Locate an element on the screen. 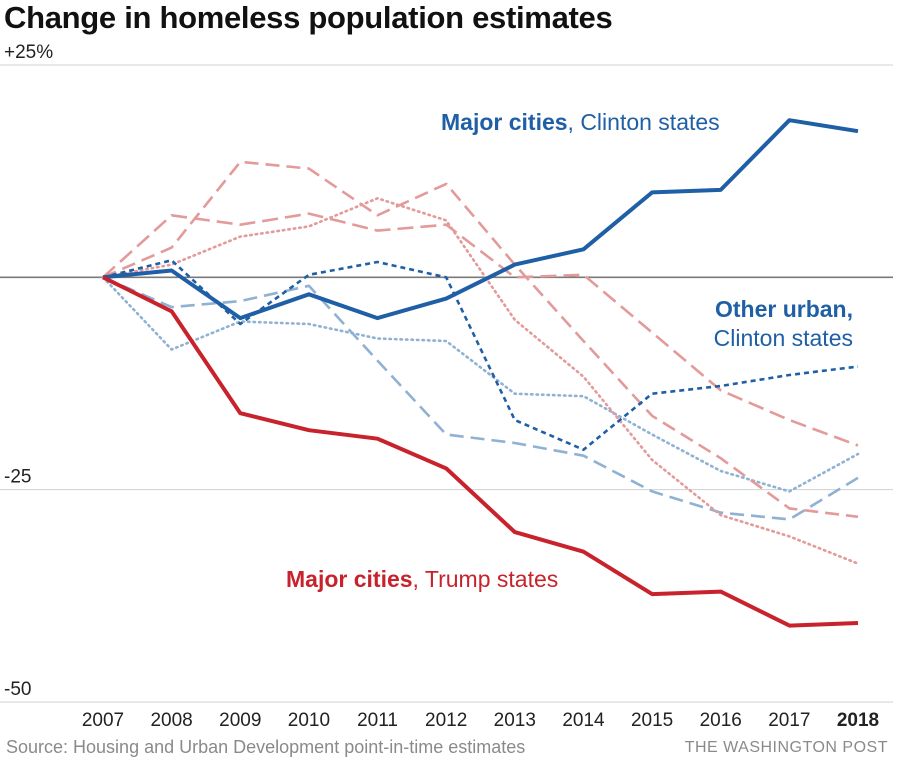 This screenshot has width=900, height=764. x-tick-label: 2017 is located at coordinates (789, 720).